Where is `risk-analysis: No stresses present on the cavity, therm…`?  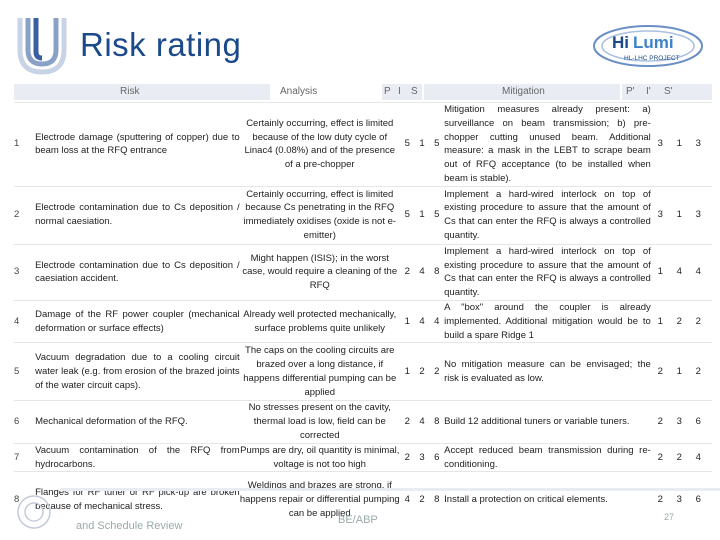
risk-analysis: No stresses present on the cavity, therm… is located at coordinates (319, 422).